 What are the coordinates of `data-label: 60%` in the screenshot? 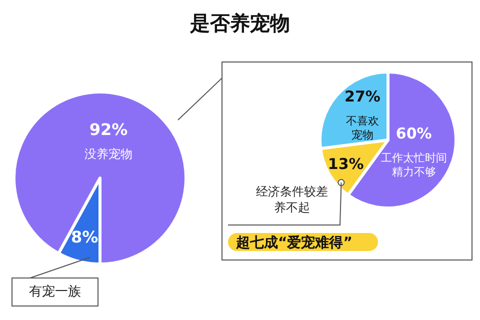 It's located at (414, 133).